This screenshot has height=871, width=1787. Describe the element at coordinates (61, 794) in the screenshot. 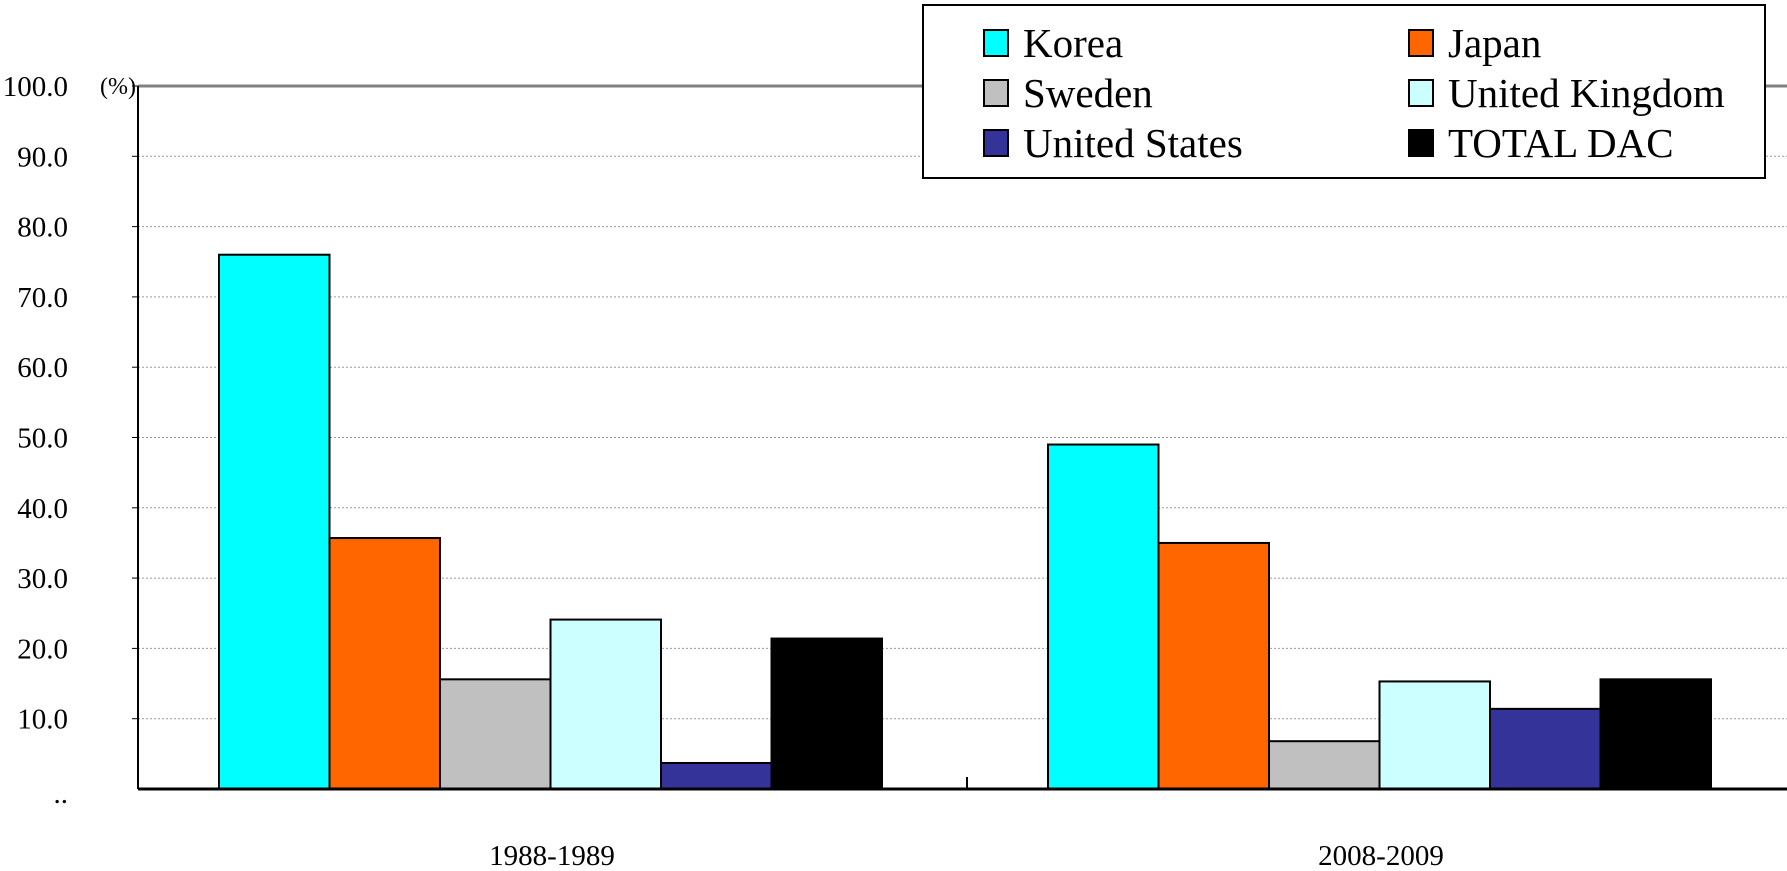

I see `y-tick-label: ..` at that location.